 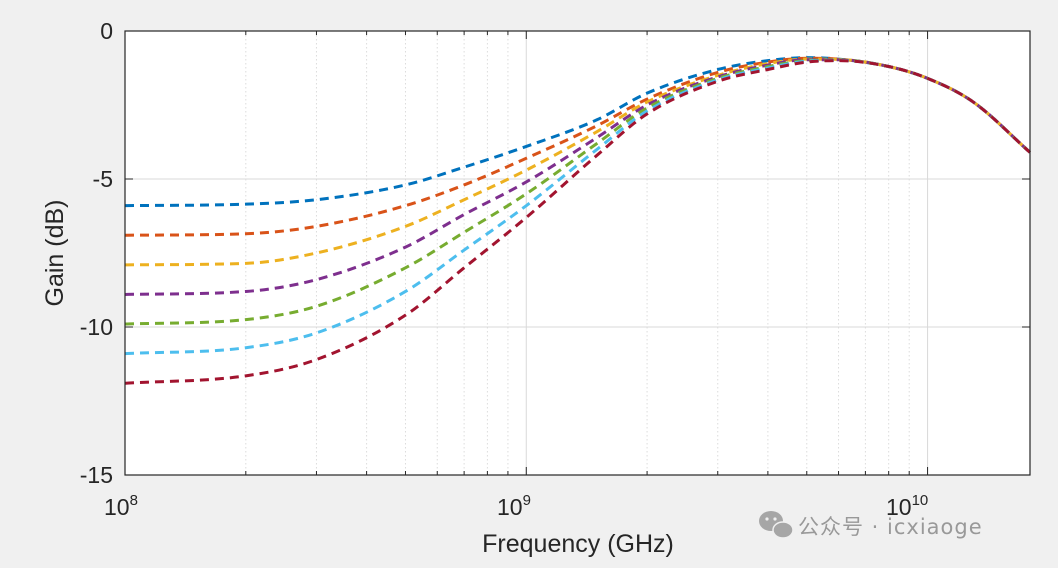 I want to click on x-axis-label: Frequency (GHz), so click(x=578, y=544).